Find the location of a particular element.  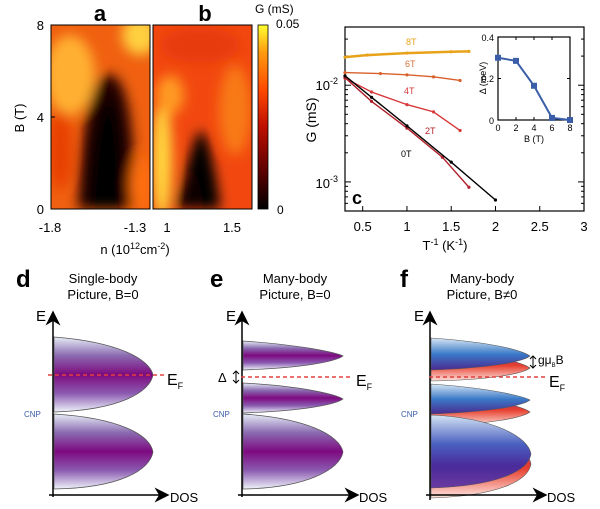

x-tick-label: 2 is located at coordinates (495, 226).